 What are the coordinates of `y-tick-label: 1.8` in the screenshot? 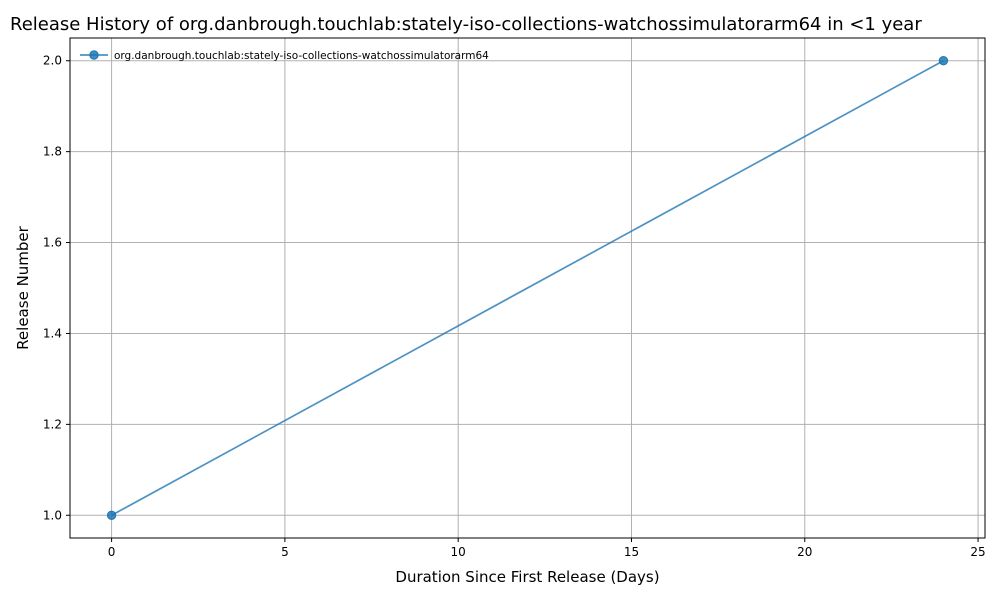 It's located at (52, 152).